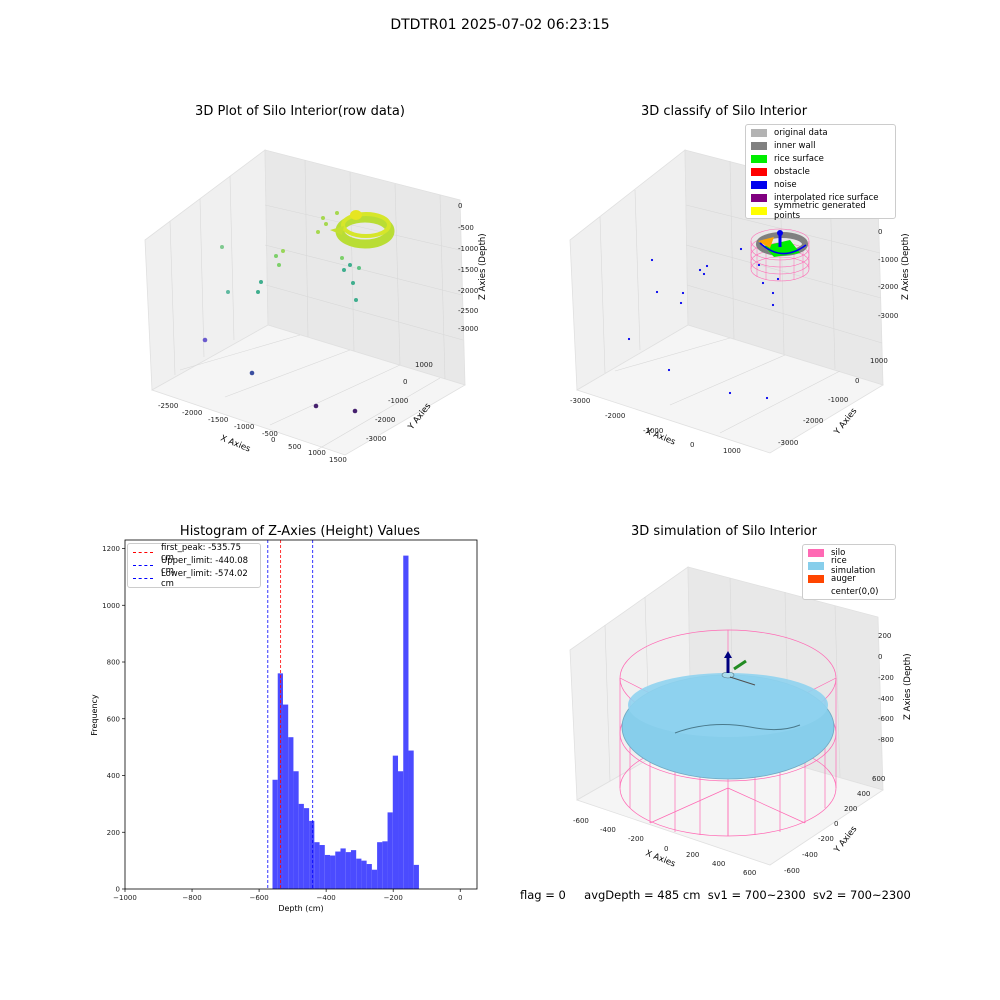 The image size is (1000, 1000). I want to click on histogram-xtick-label: −800, so click(191, 898).